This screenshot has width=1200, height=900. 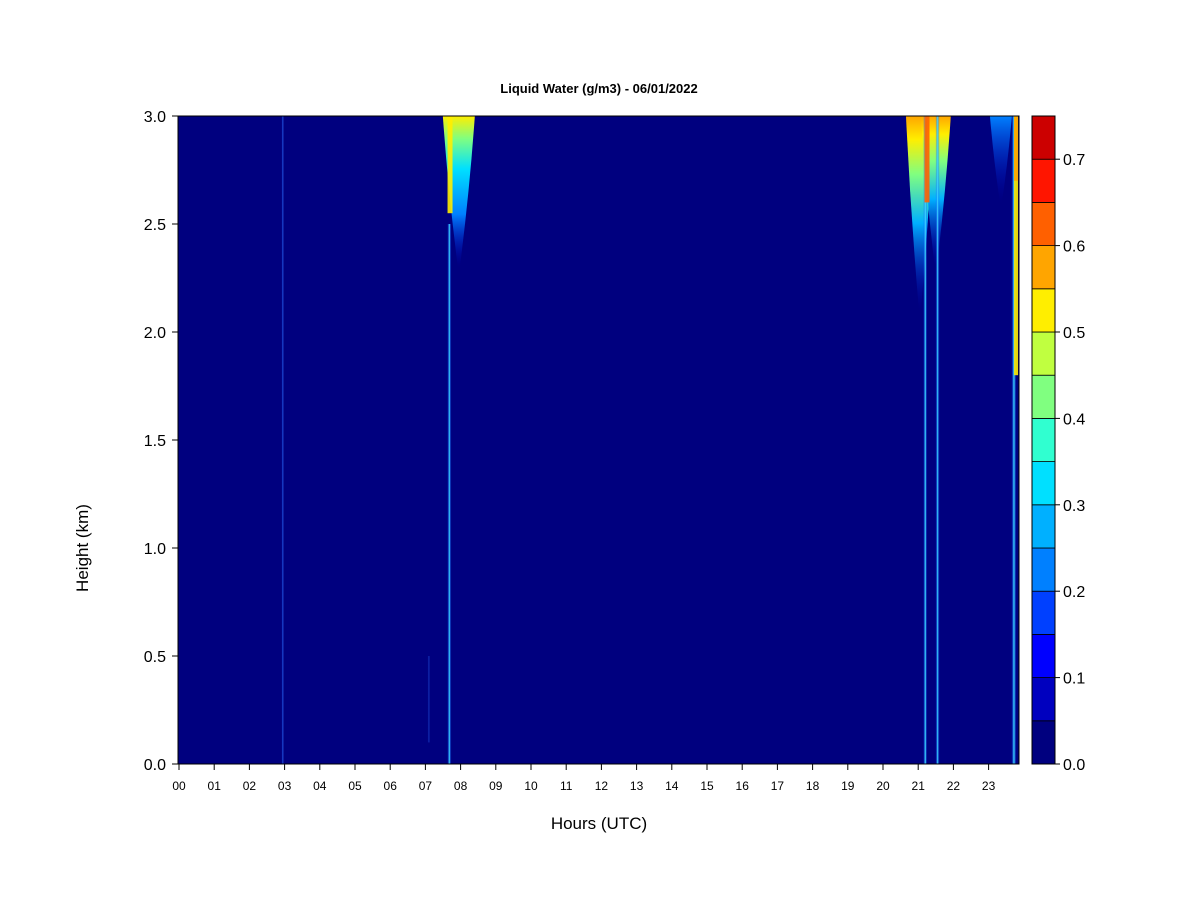 I want to click on x-tick-label: 14, so click(x=672, y=786).